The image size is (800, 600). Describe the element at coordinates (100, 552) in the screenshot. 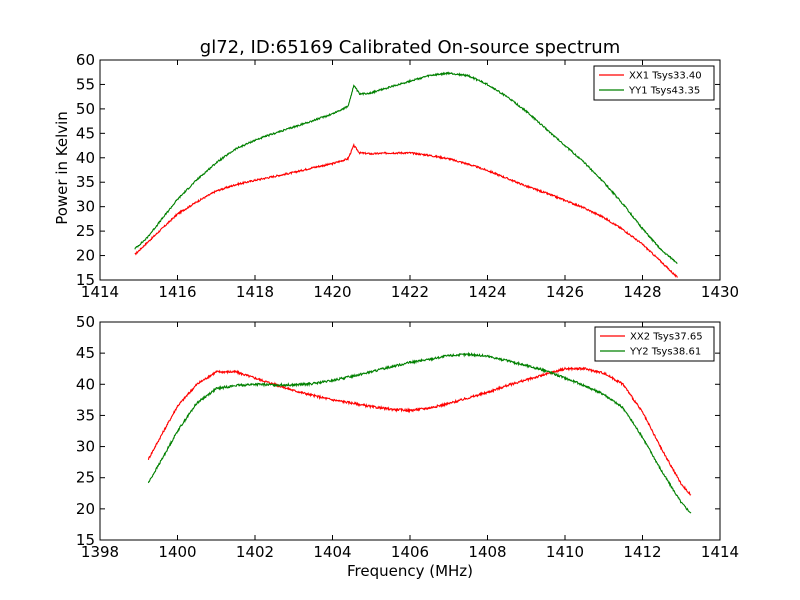

I see `x-tick-label: 1398` at that location.